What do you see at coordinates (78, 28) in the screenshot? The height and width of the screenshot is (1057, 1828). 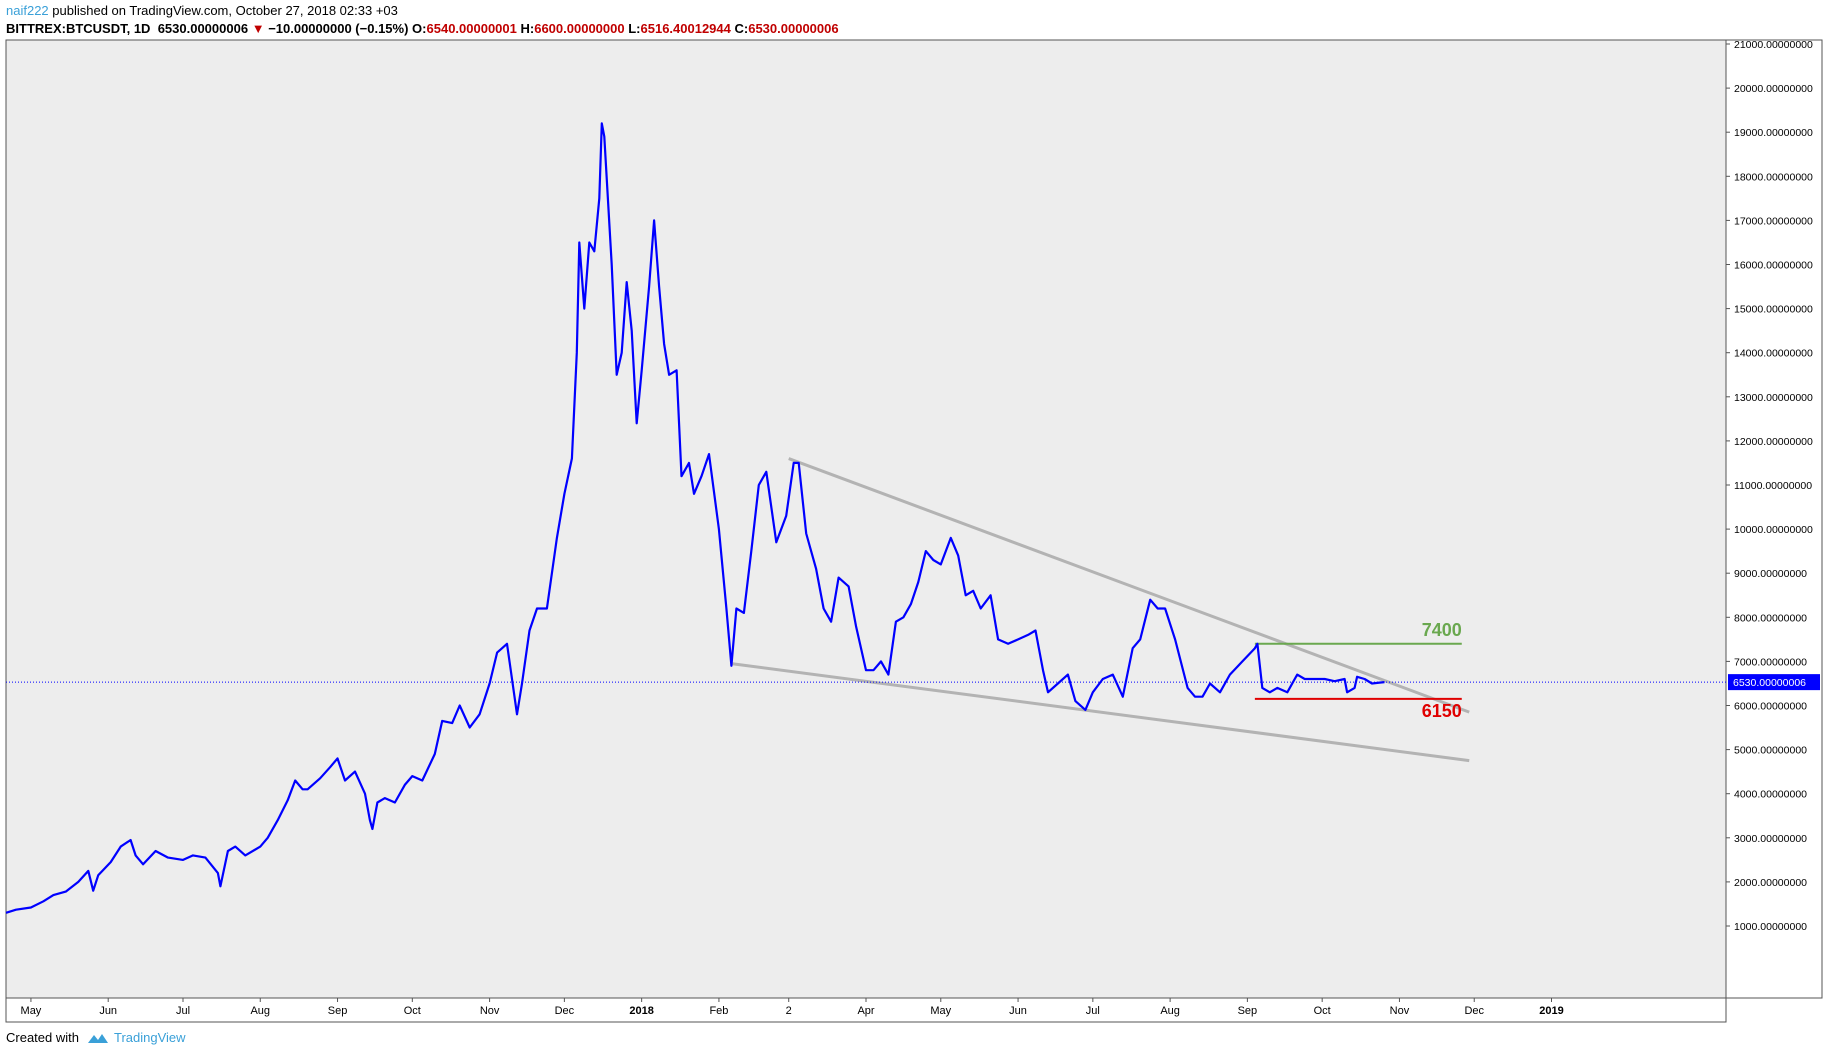 I see `symbol-label: BITTREX:BTCUSDT, 1D` at bounding box center [78, 28].